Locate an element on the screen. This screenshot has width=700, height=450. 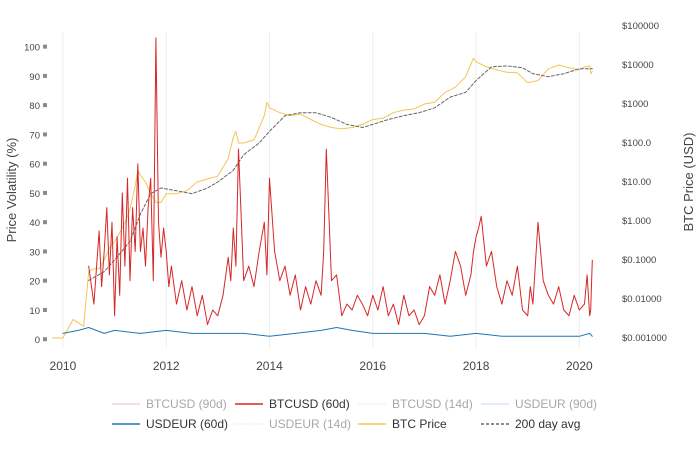
x-tick-label: 2020 is located at coordinates (579, 366).